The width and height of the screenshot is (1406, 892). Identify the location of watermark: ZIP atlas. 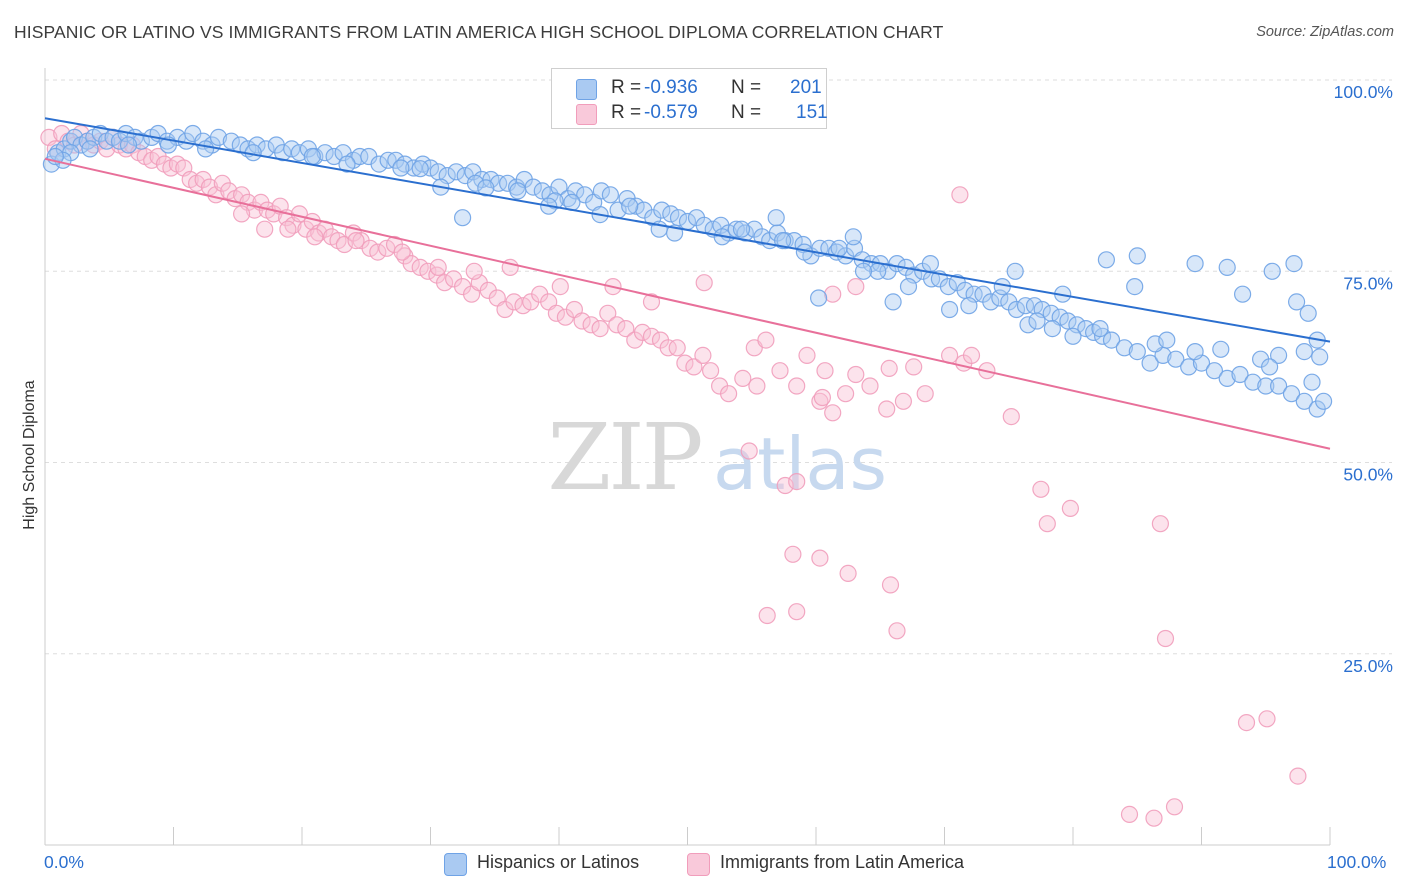
(717, 457).